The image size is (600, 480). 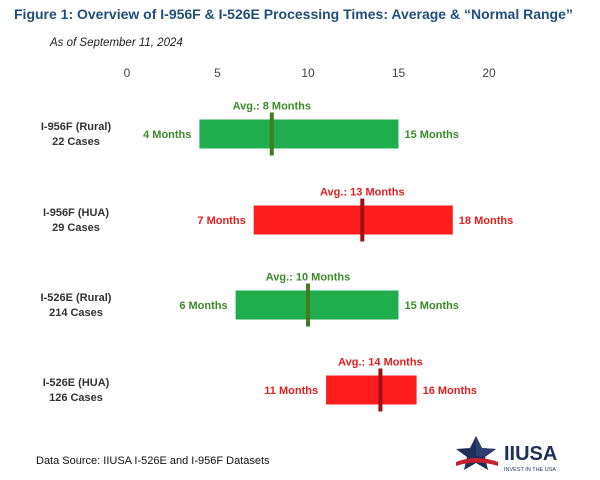 I want to click on min-value-label: 4 Months, so click(x=167, y=135).